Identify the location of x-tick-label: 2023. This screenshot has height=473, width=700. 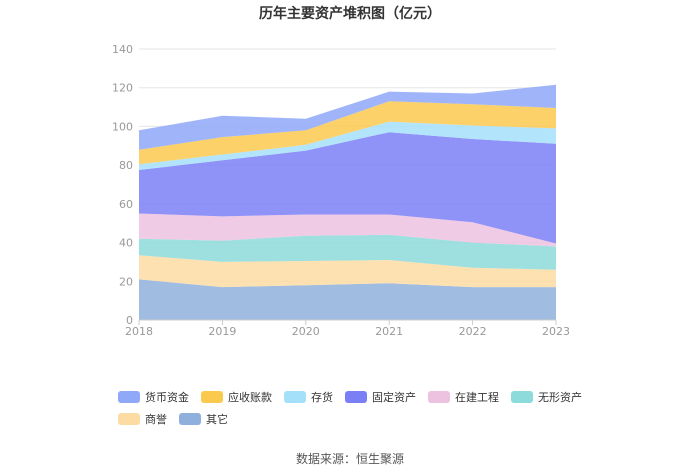
(556, 331).